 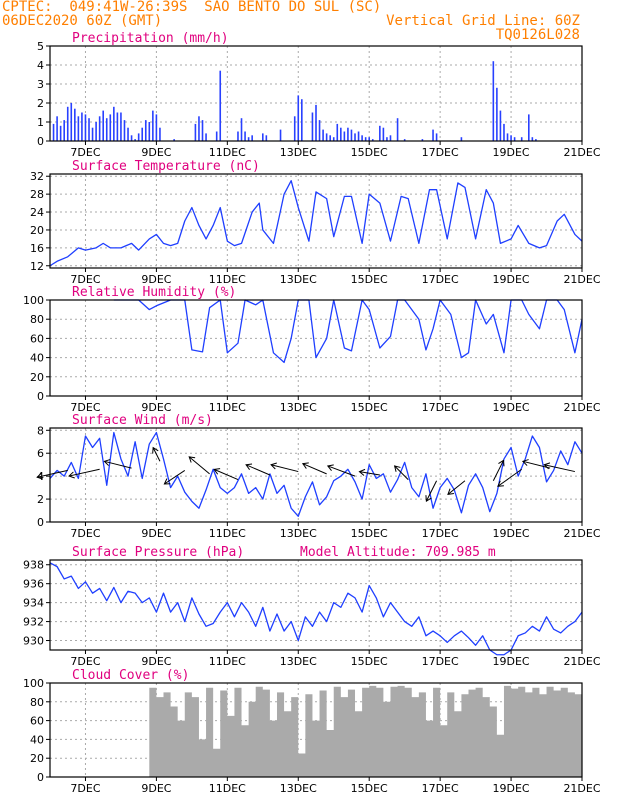 I want to click on y-tick-label: 40, so click(x=37, y=358).